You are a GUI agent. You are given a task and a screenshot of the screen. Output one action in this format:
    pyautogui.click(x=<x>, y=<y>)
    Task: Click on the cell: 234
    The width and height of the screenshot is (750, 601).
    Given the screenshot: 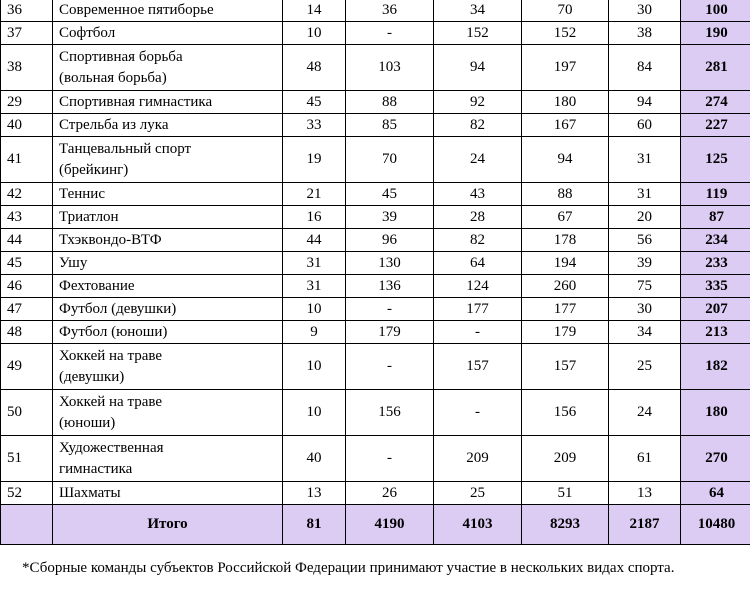 What is the action you would take?
    pyautogui.click(x=715, y=240)
    